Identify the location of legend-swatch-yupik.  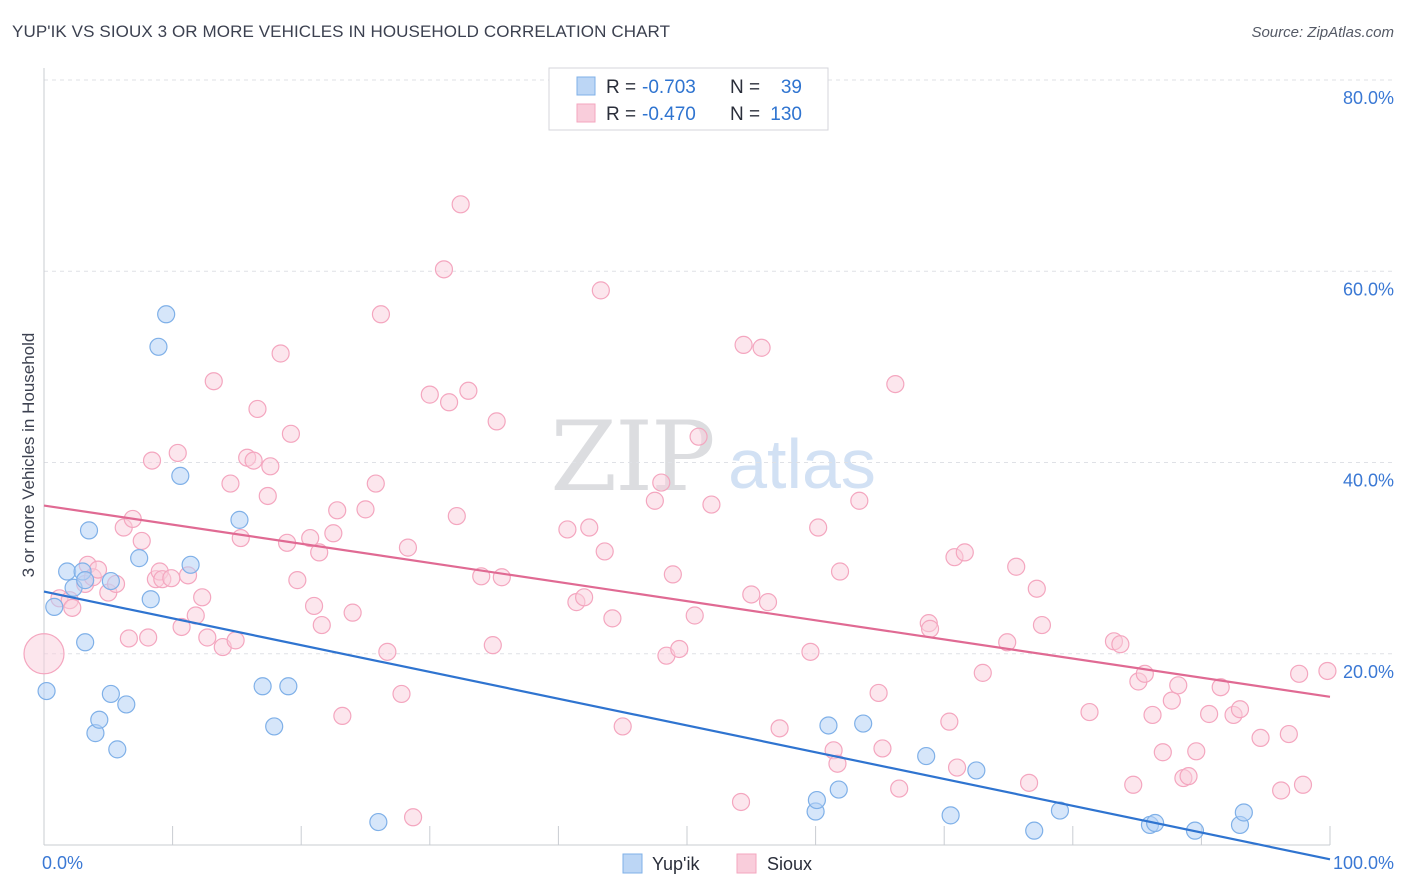
(586, 86).